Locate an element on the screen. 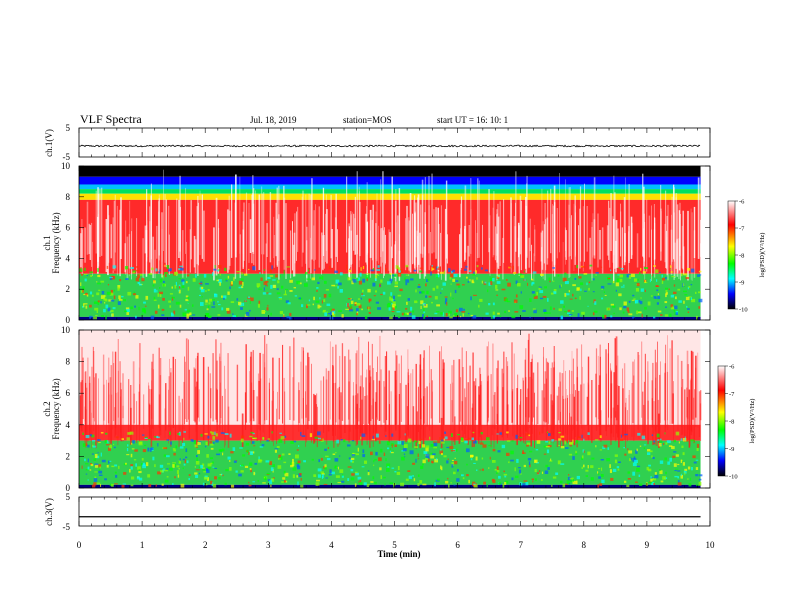 This screenshot has height=612, width=792. colorbar-tick-label: -8 is located at coordinates (731, 422).